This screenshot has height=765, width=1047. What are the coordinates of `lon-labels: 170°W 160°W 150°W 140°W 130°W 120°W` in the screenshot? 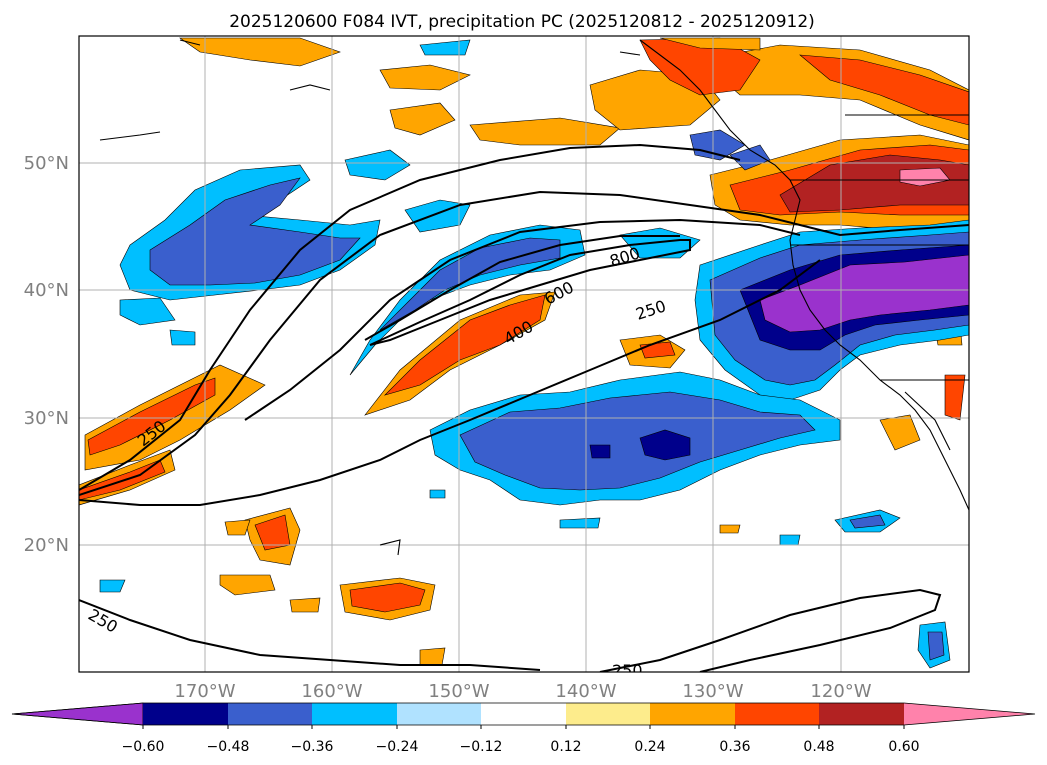 It's located at (522, 691).